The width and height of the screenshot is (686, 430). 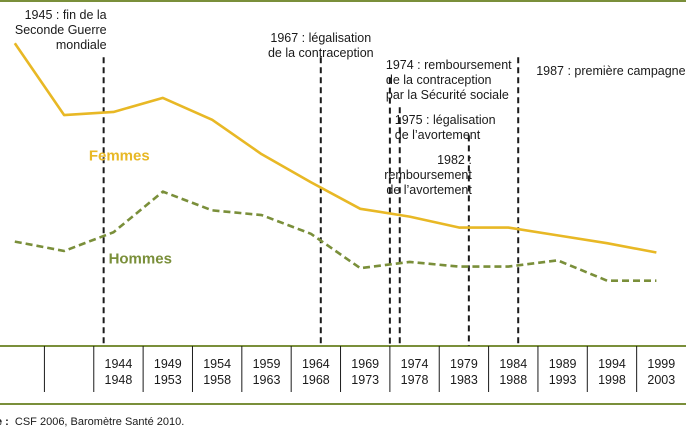 What do you see at coordinates (464, 364) in the screenshot?
I see `x-tick-label-start: 1979` at bounding box center [464, 364].